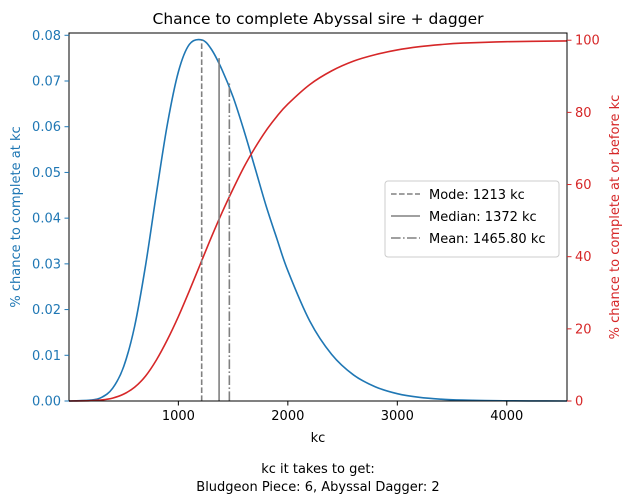 This screenshot has height=503, width=631. Describe the element at coordinates (46, 173) in the screenshot. I see `y-left-tick-label: 0.05` at that location.